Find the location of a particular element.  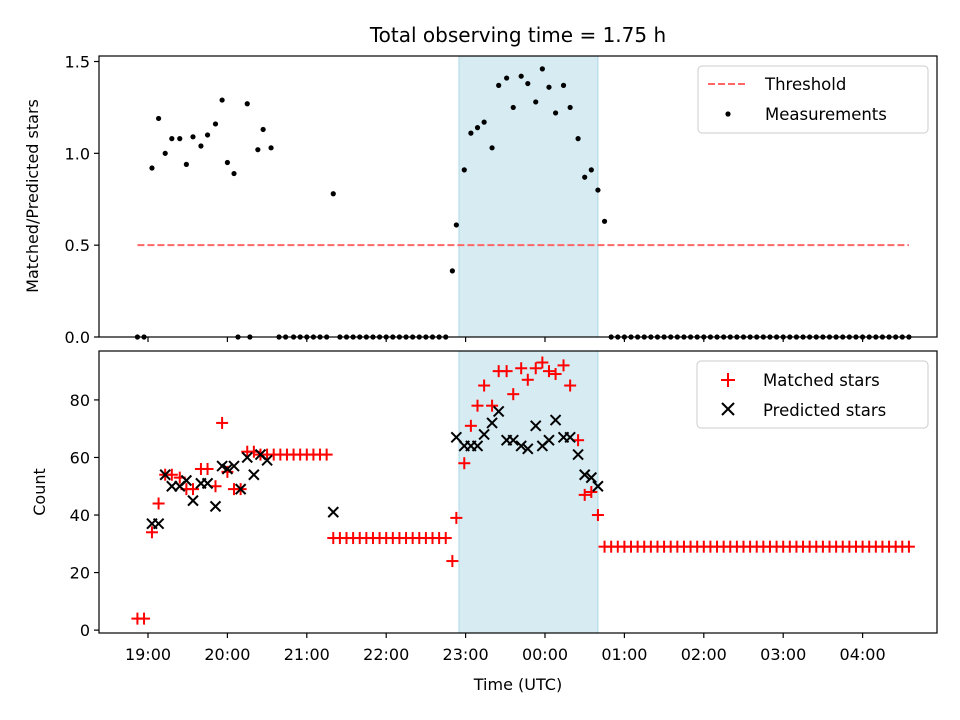

legend-measurements-label: Measurements is located at coordinates (826, 114).